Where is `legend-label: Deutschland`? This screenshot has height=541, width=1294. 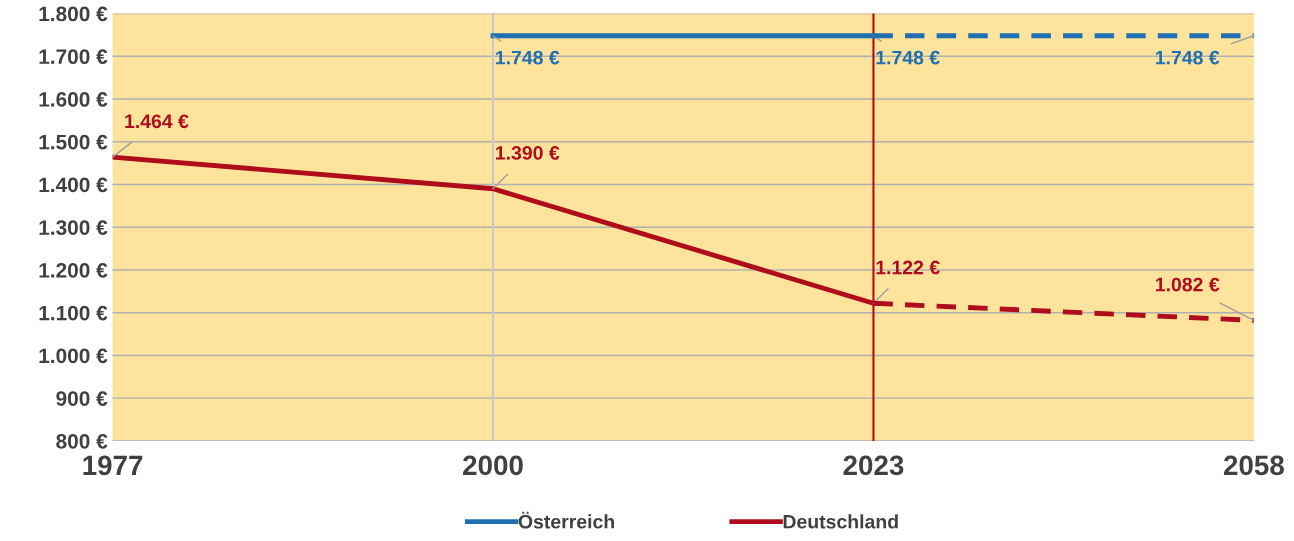 legend-label: Deutschland is located at coordinates (840, 521).